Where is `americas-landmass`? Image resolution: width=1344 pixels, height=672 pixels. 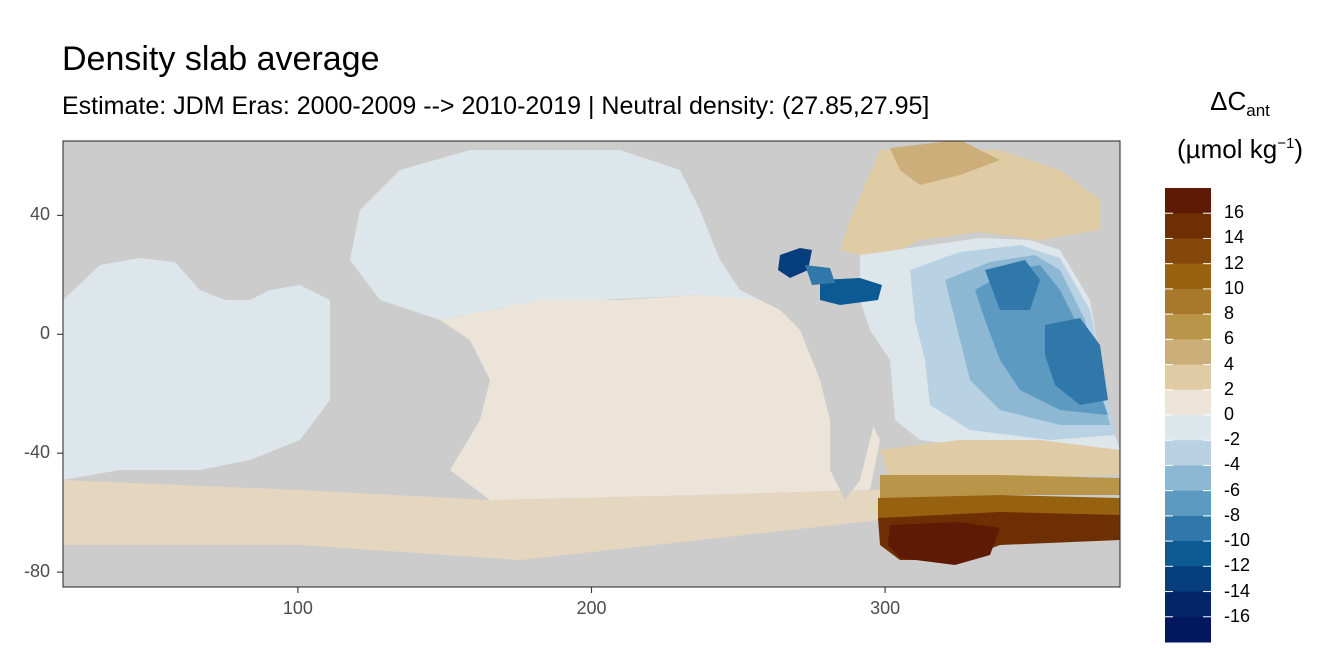
americas-landmass is located at coordinates (795, 325).